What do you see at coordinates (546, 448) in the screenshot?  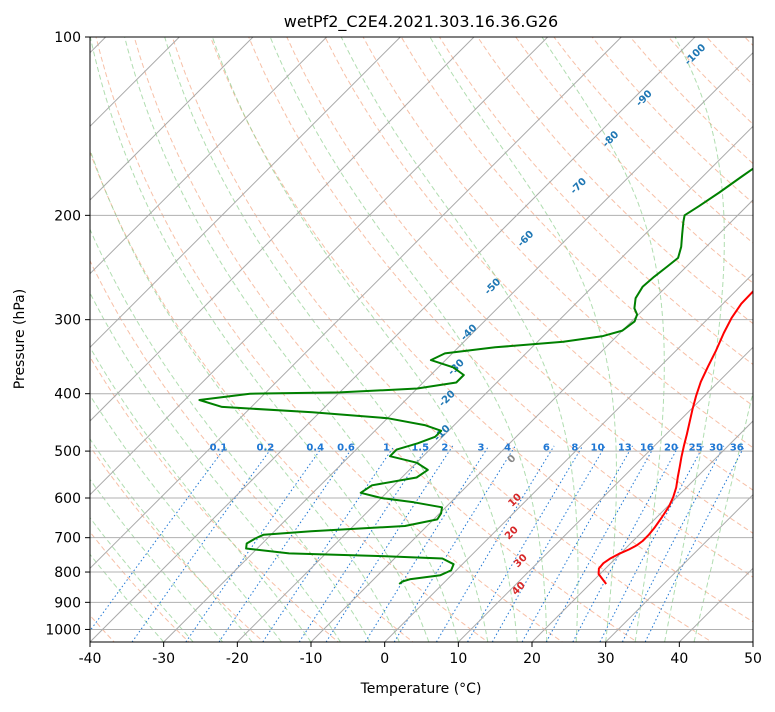 I see `mixing-ratio-label: 6` at bounding box center [546, 448].